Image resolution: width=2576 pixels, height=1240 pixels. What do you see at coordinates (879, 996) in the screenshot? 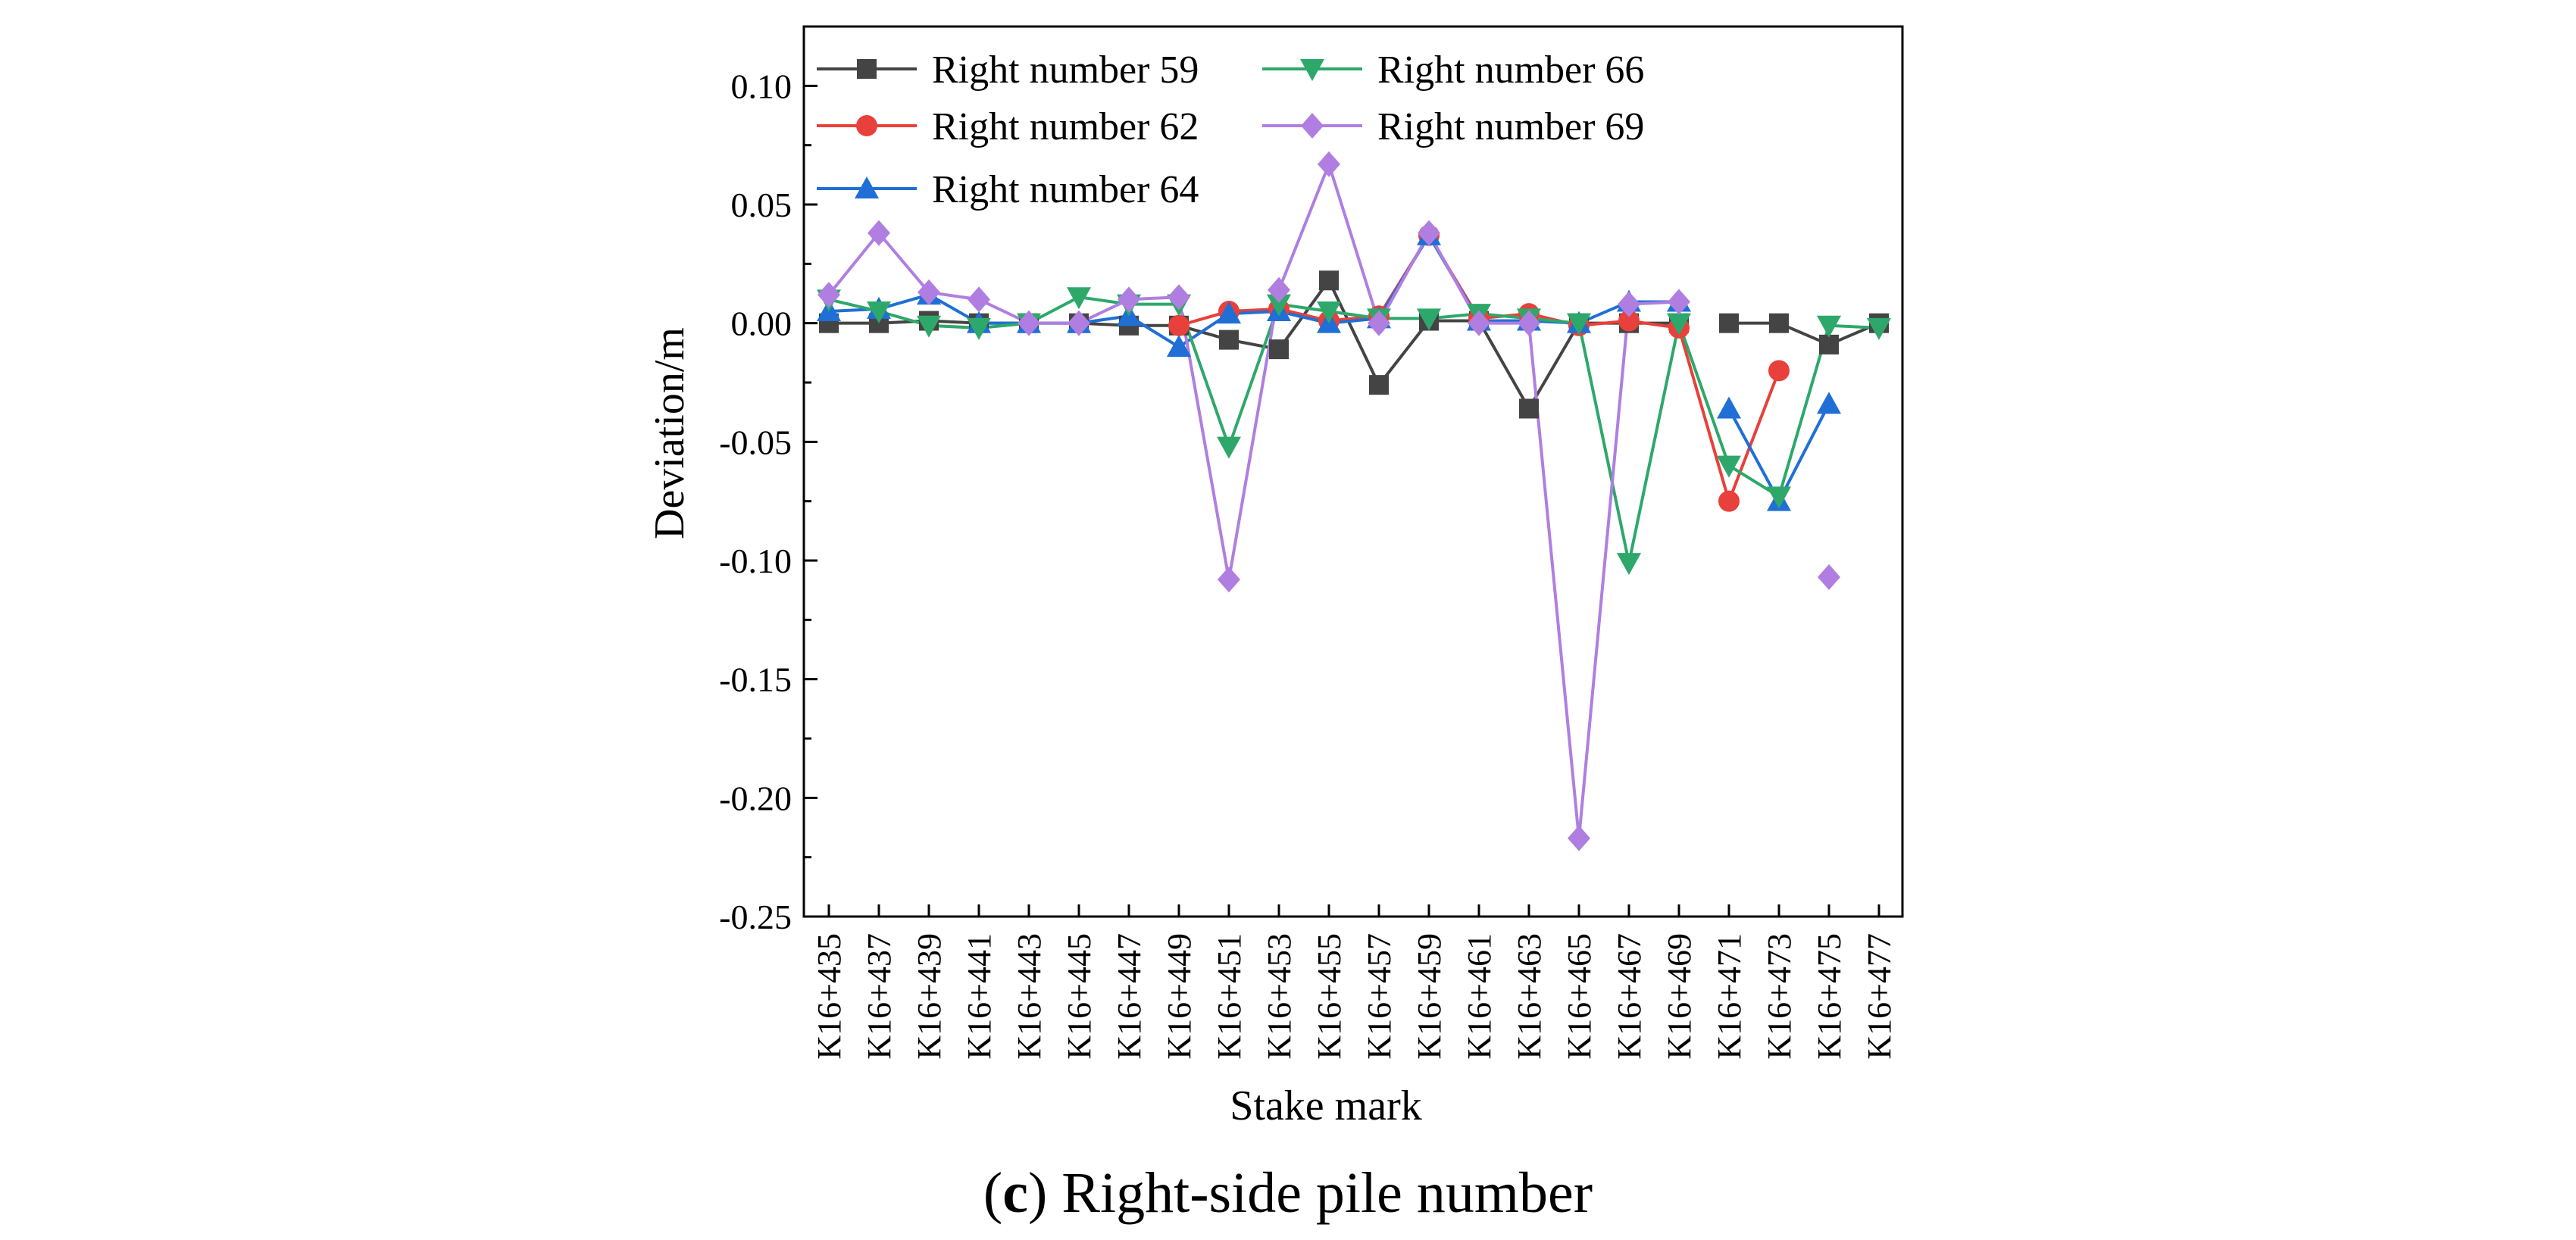
I see `x-tick-label: K16+437` at bounding box center [879, 996].